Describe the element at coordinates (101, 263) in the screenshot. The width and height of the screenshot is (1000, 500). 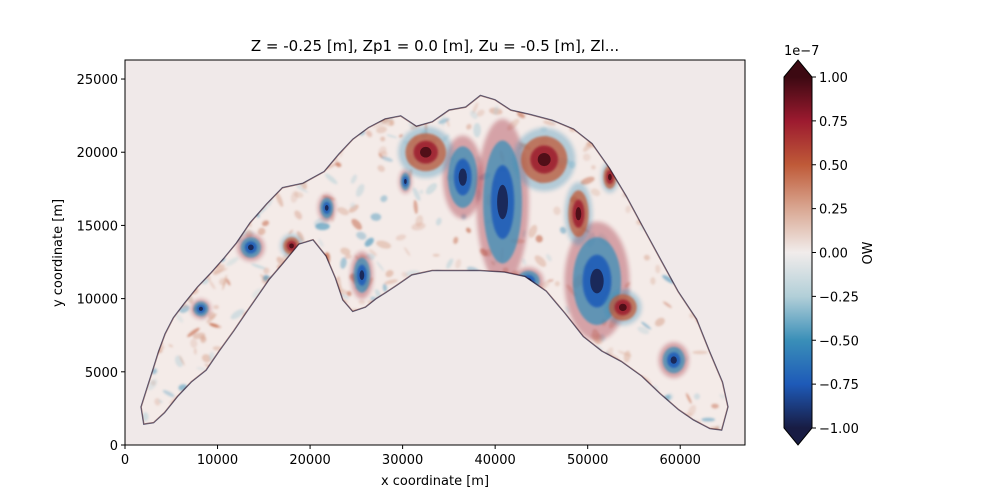
I see `y-axis: 0 5000 10000 15000 20000 25000` at that location.